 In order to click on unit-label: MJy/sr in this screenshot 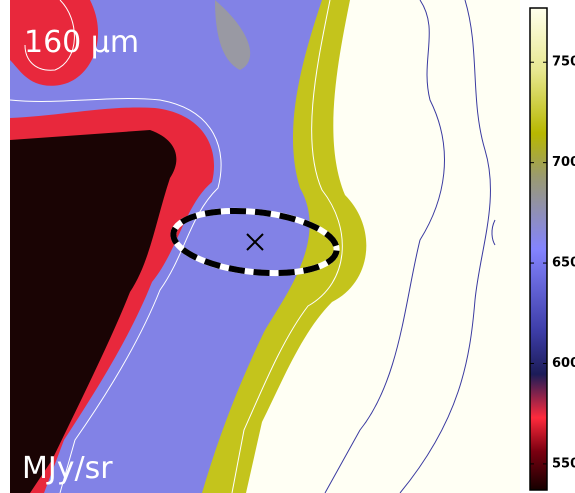, I will do `click(67, 468)`.